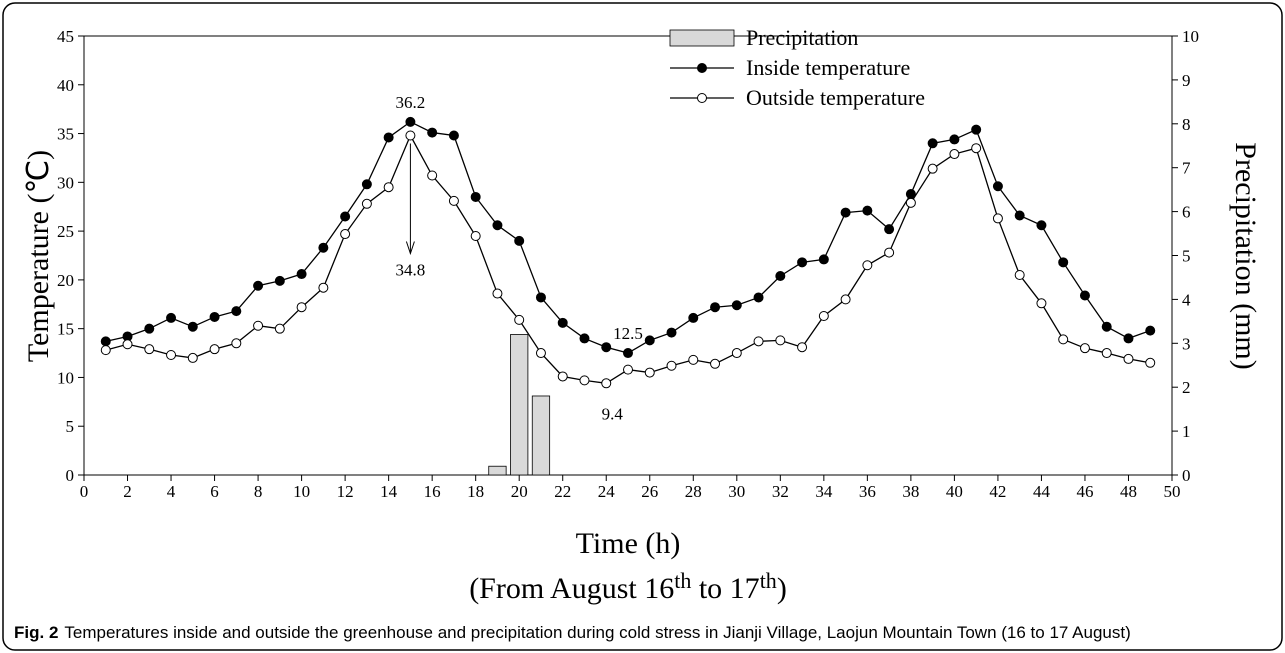 This screenshot has width=1285, height=653. Describe the element at coordinates (475, 491) in the screenshot. I see `x-tick-label: 18` at that location.